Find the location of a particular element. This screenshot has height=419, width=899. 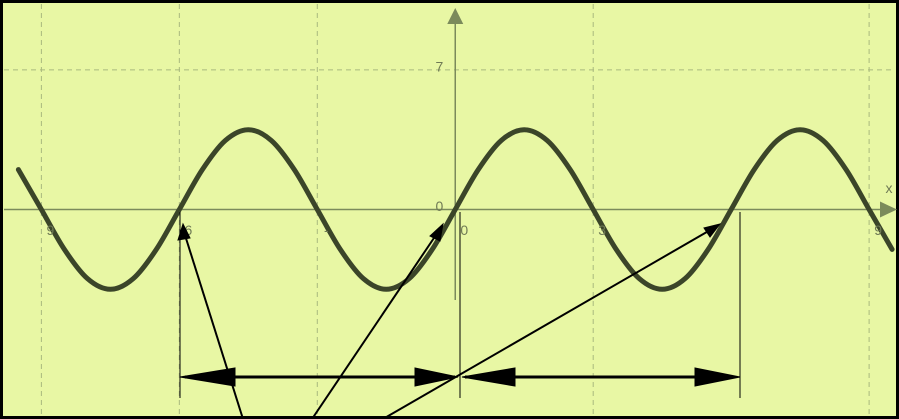

x-axis-label: x is located at coordinates (889, 188).